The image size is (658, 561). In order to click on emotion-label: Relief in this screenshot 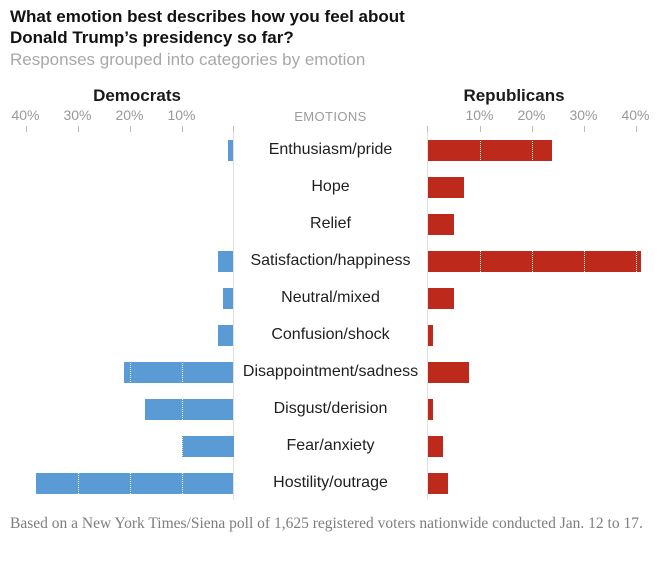, I will do `click(330, 223)`.